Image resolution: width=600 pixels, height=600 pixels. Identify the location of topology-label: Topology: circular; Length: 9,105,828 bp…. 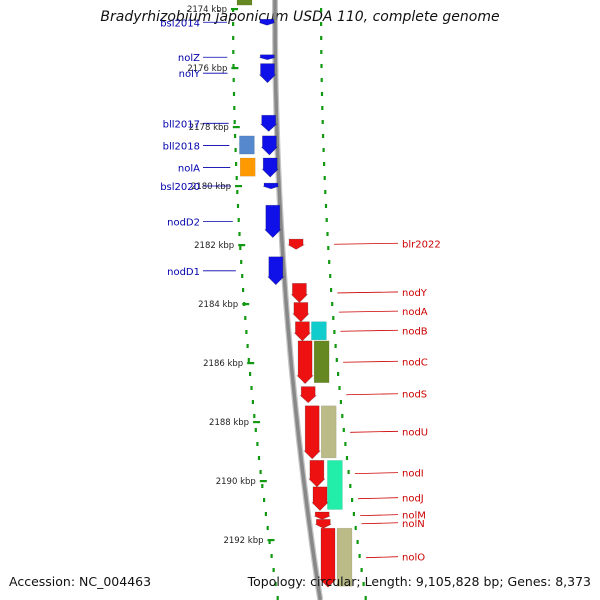
(419, 581).